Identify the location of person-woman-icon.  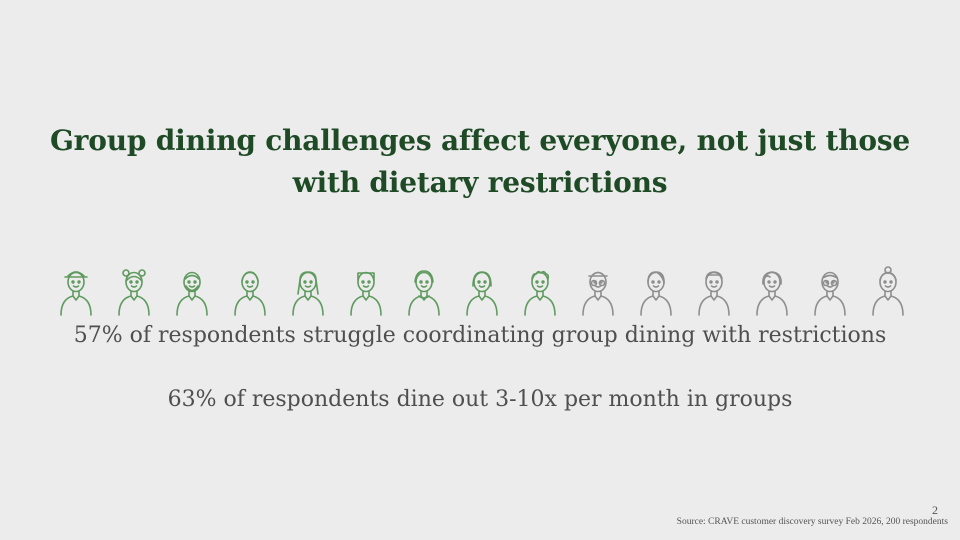
(656, 290).